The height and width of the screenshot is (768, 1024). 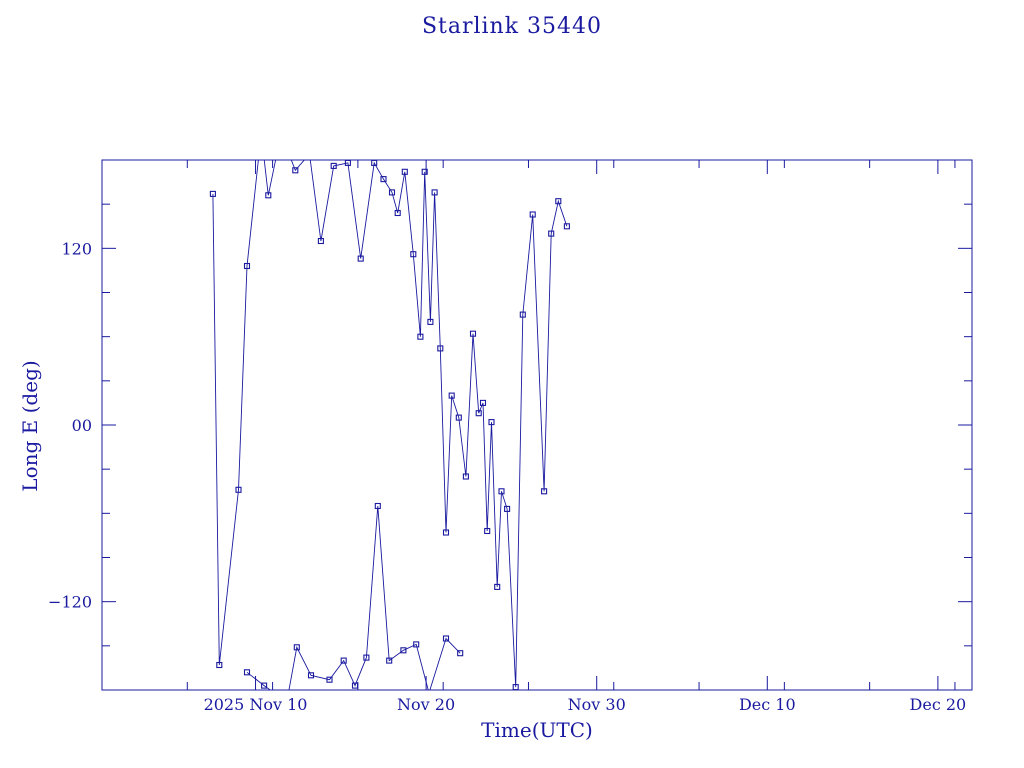 I want to click on y-tick-label: −120, so click(x=70, y=602).